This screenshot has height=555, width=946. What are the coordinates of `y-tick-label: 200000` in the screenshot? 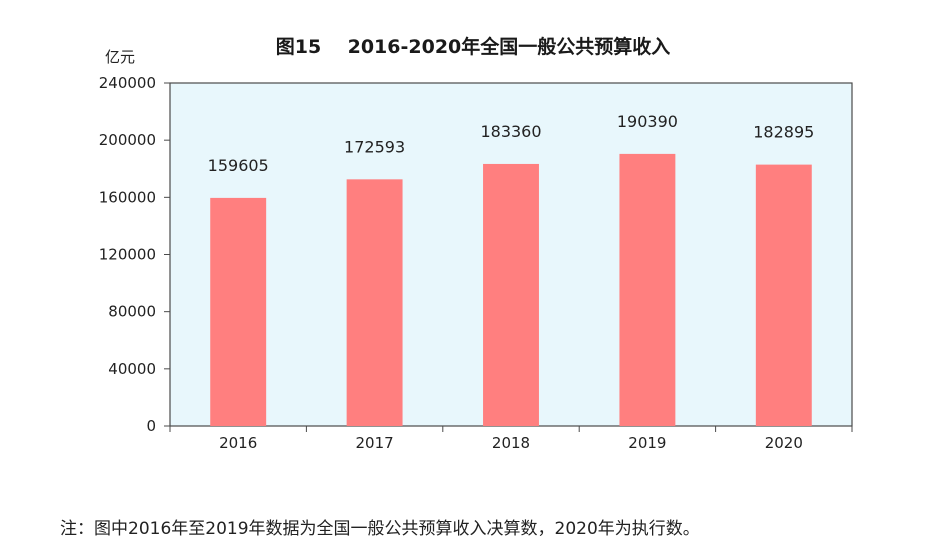 It's located at (127, 140).